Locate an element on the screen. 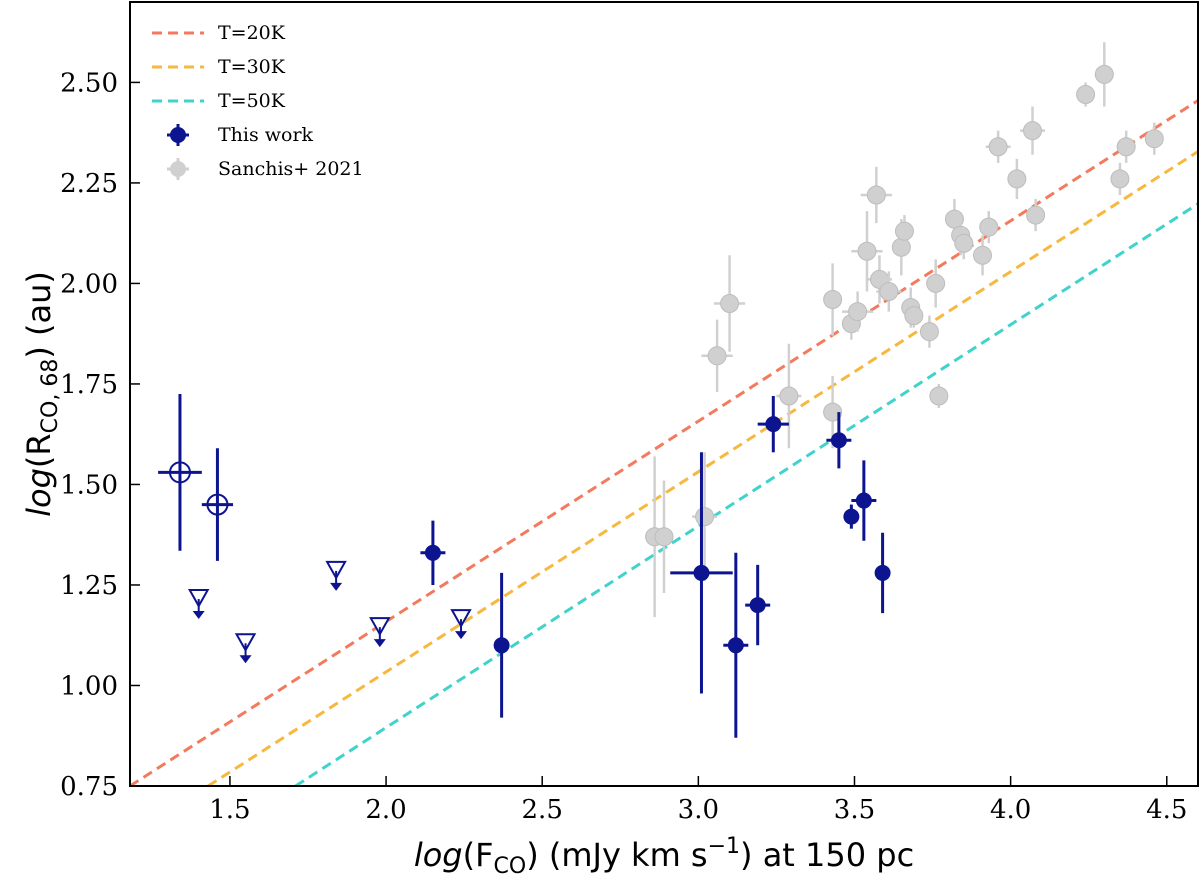 This screenshot has width=1200, height=879. y-tick-label: 1.75 is located at coordinates (89, 385).